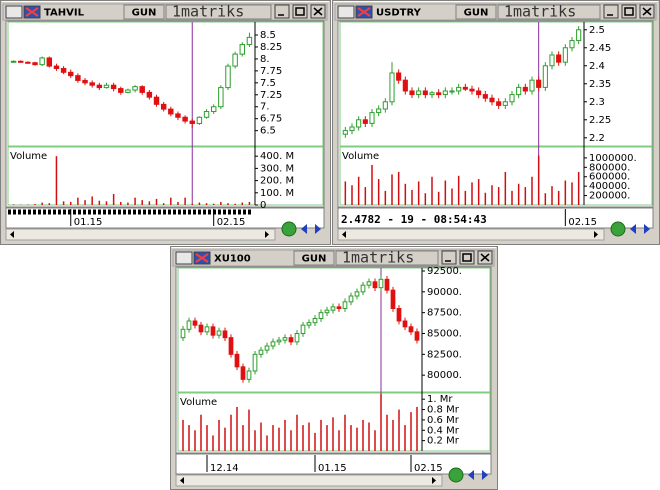  Describe the element at coordinates (28, 156) in the screenshot. I see `volume-label: Volume` at that location.